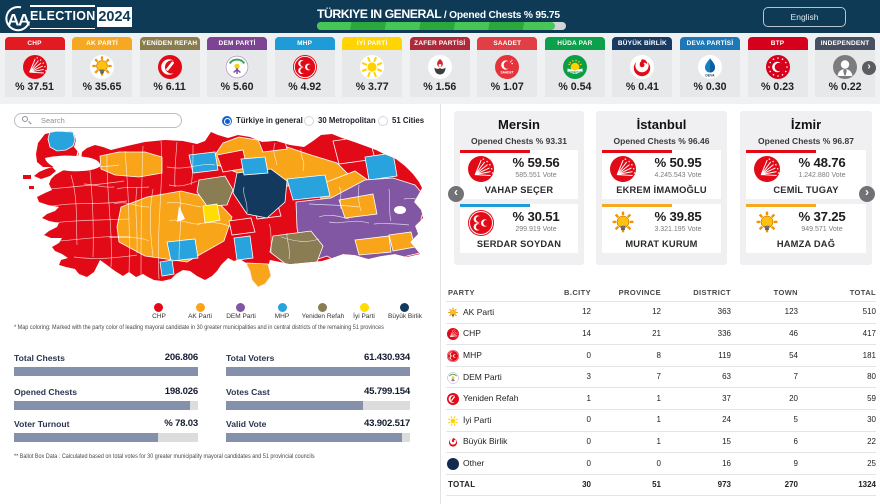 Image resolution: width=880 pixels, height=504 pixels. Describe the element at coordinates (507, 73) in the screenshot. I see `svg-text: SAADET` at that location.